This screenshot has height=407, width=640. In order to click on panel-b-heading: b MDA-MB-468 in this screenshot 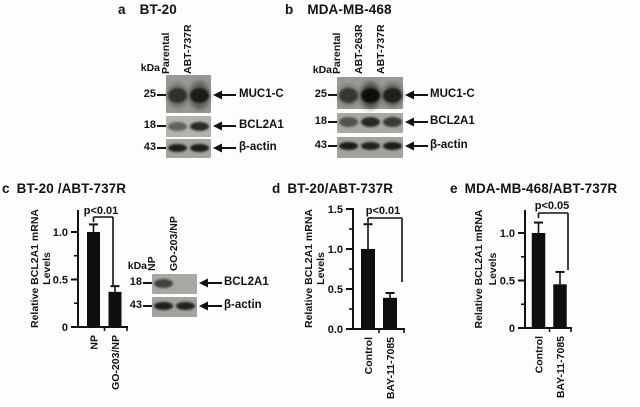, I will do `click(338, 9)`.